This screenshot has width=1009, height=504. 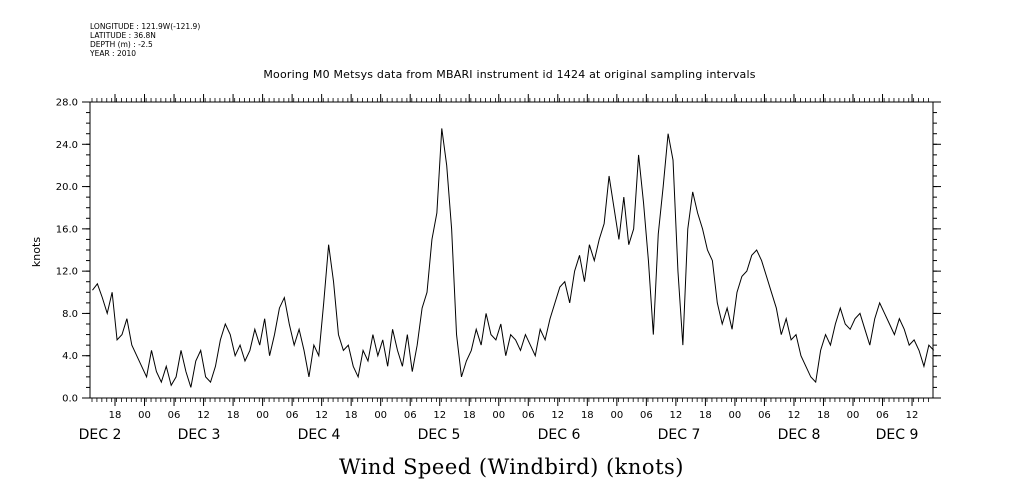 What do you see at coordinates (113, 53) in the screenshot?
I see `year-text: YEAR : 2010` at bounding box center [113, 53].